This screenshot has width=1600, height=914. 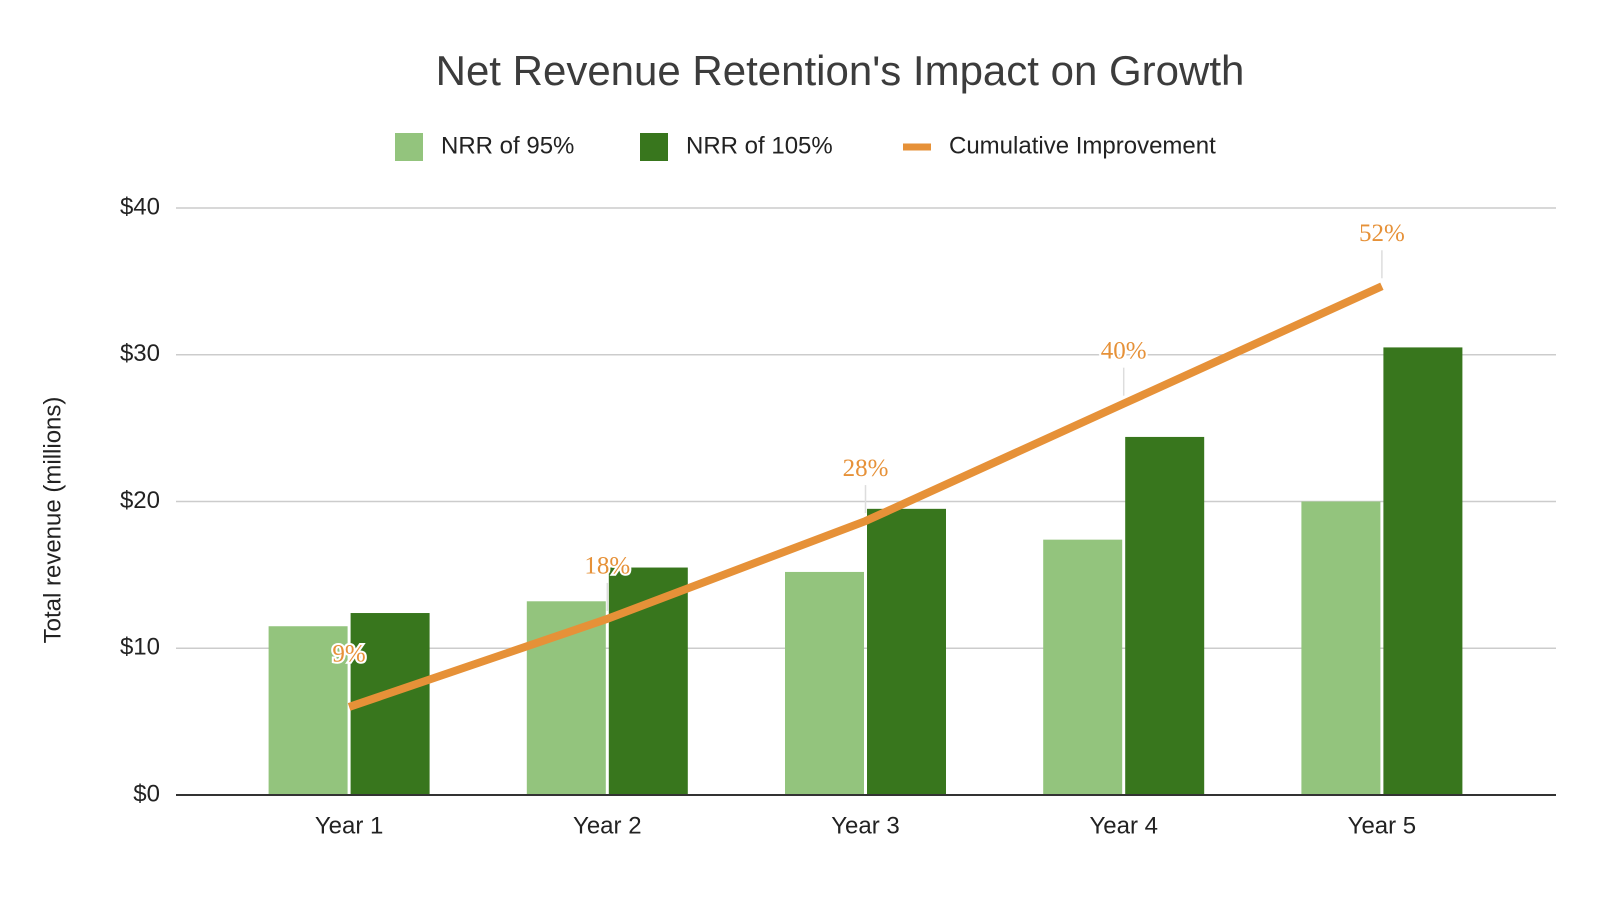 I want to click on data-label: 52%, so click(x=1382, y=233).